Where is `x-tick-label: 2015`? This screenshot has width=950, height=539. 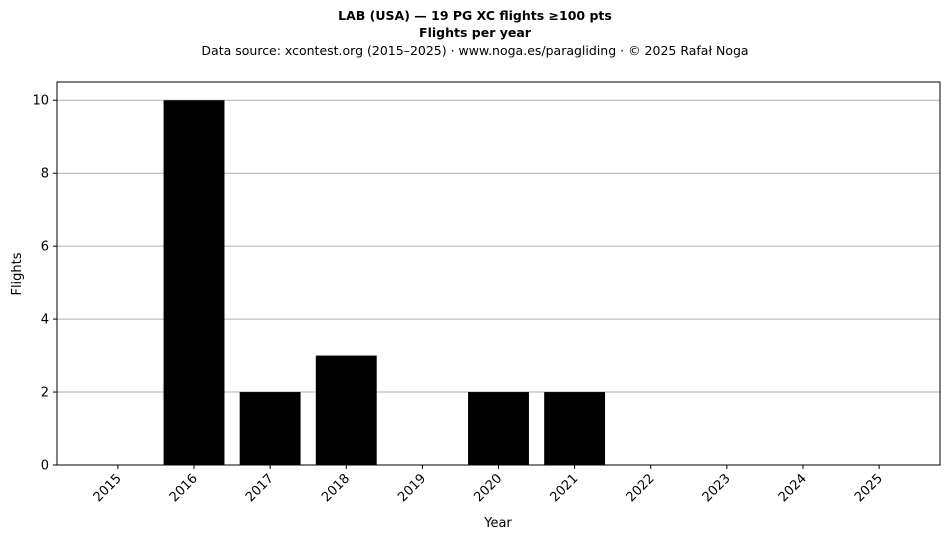 x-tick-label: 2015 is located at coordinates (108, 488).